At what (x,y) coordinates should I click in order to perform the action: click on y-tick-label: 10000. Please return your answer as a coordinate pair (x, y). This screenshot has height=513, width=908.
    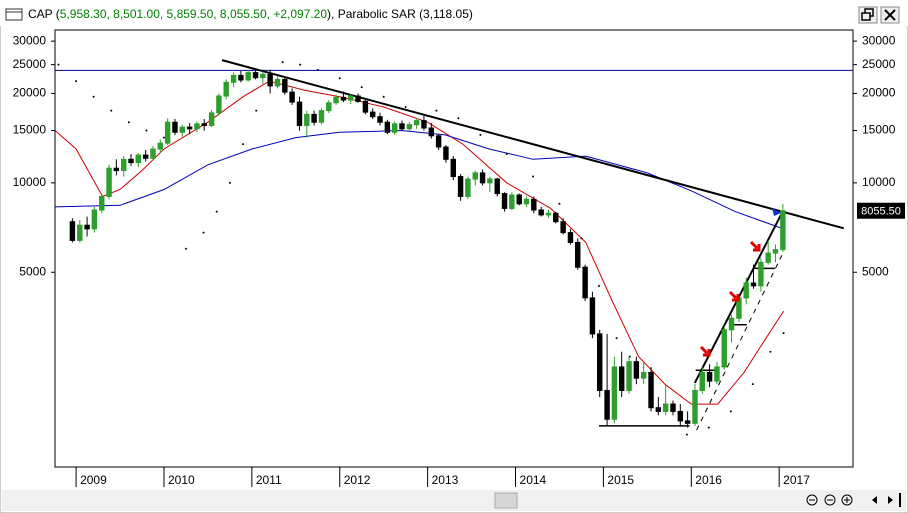
    Looking at the image, I should click on (30, 182).